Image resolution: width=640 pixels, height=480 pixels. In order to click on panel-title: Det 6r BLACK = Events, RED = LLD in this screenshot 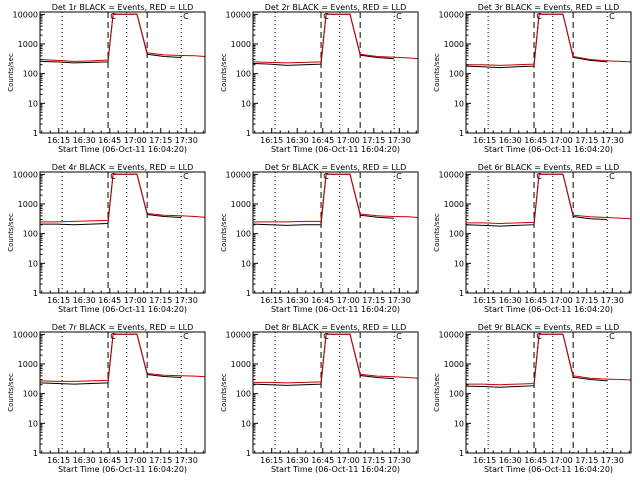, I will do `click(549, 167)`.